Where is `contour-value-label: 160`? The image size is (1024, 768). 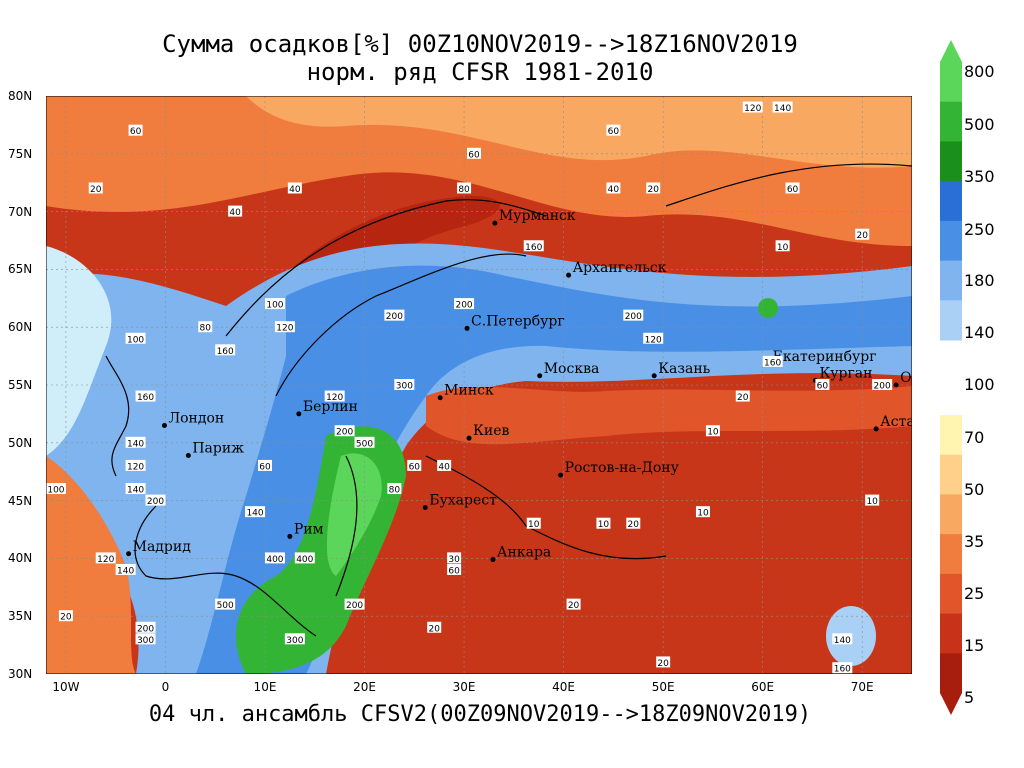
contour-value-label: 160 is located at coordinates (145, 396).